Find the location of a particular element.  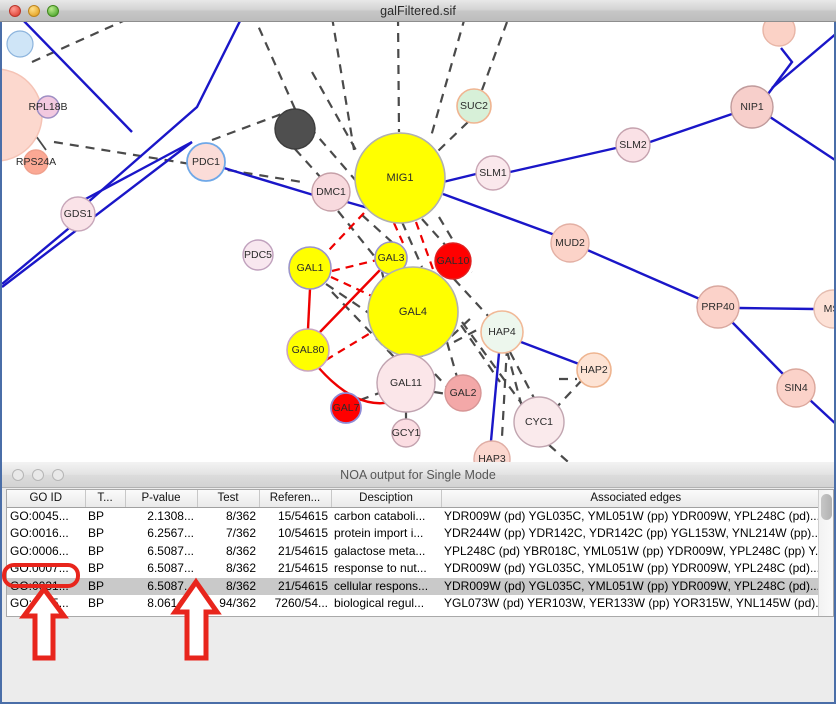

node-MUD2 is located at coordinates (570, 243).